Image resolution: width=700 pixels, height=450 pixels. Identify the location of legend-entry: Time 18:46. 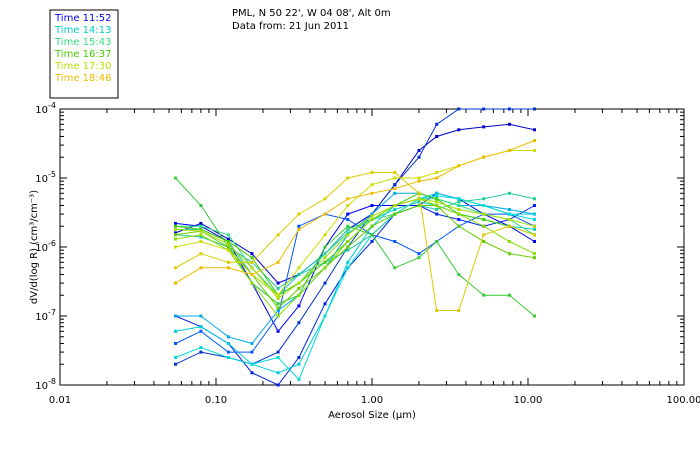
(82, 78).